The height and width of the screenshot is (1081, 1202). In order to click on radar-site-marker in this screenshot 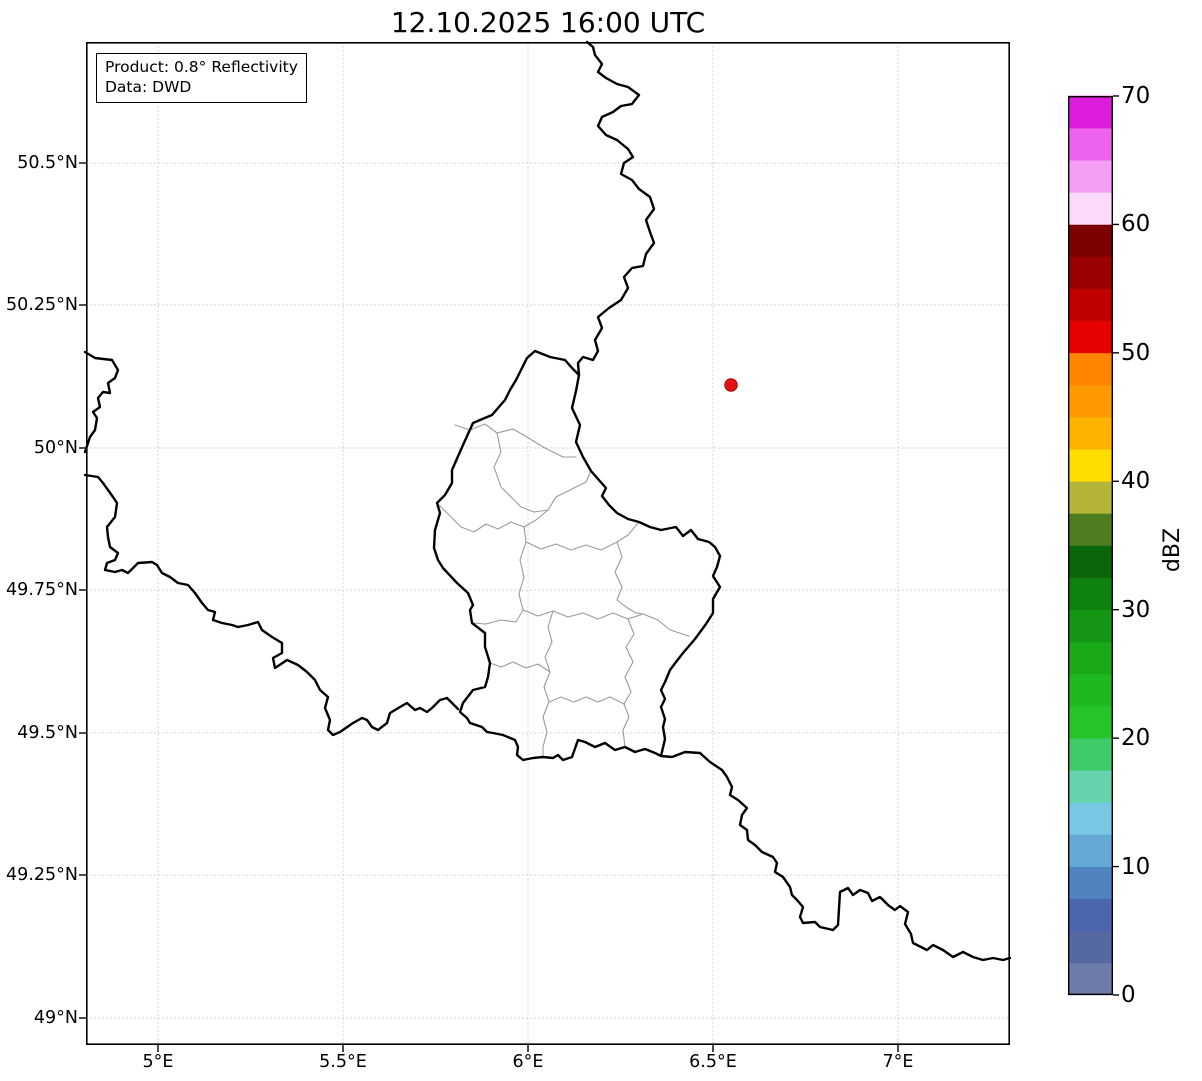, I will do `click(731, 385)`.